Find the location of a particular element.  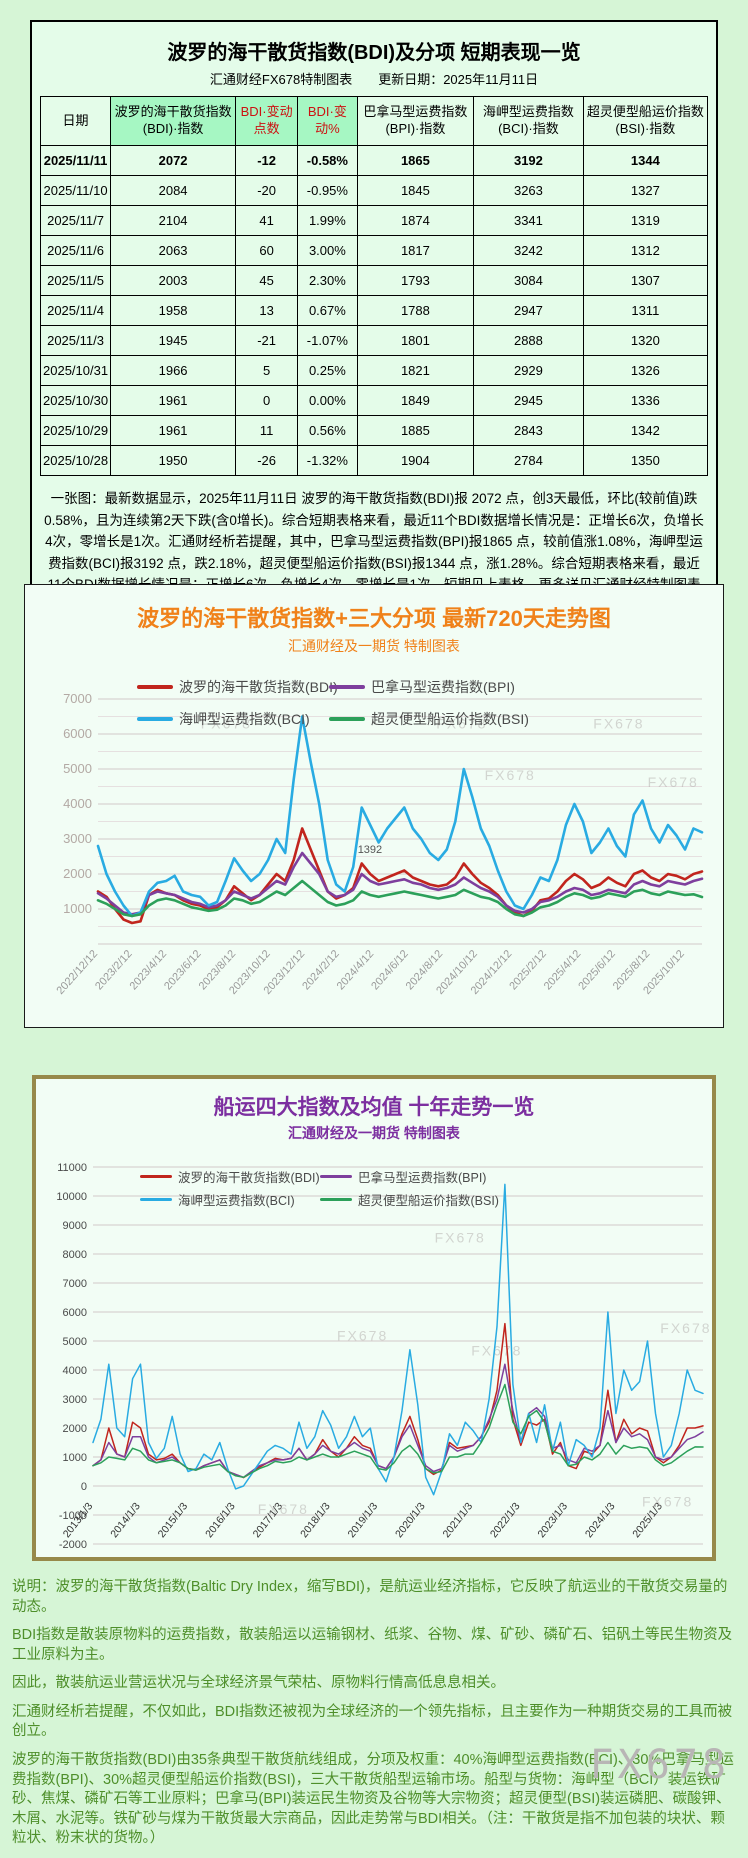

y-axis-label: 3000 is located at coordinates (77, 838).